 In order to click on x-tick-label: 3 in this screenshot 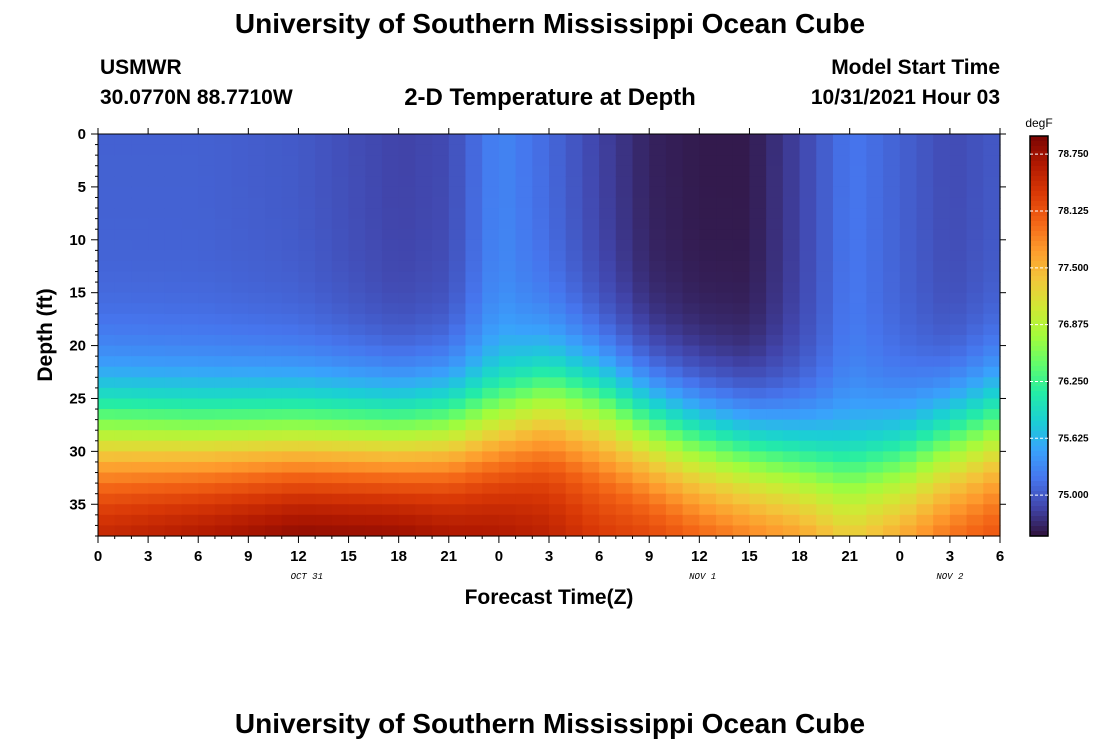, I will do `click(549, 556)`.